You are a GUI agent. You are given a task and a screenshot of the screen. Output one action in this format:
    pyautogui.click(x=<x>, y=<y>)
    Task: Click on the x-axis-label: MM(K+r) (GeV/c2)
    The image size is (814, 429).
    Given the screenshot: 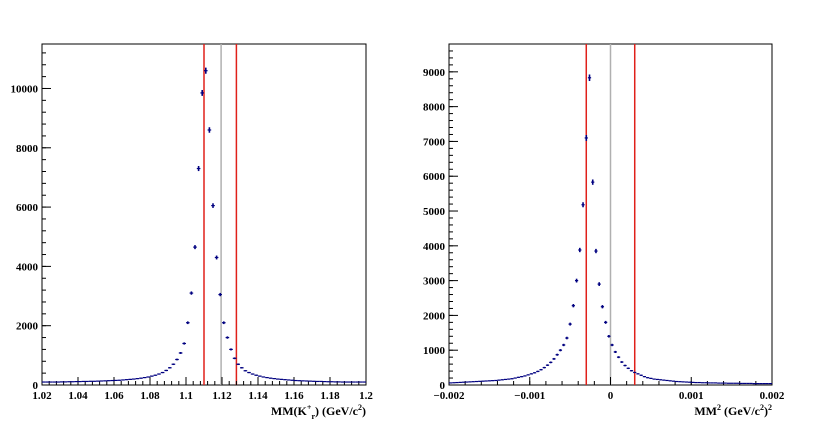 What is the action you would take?
    pyautogui.click(x=318, y=412)
    